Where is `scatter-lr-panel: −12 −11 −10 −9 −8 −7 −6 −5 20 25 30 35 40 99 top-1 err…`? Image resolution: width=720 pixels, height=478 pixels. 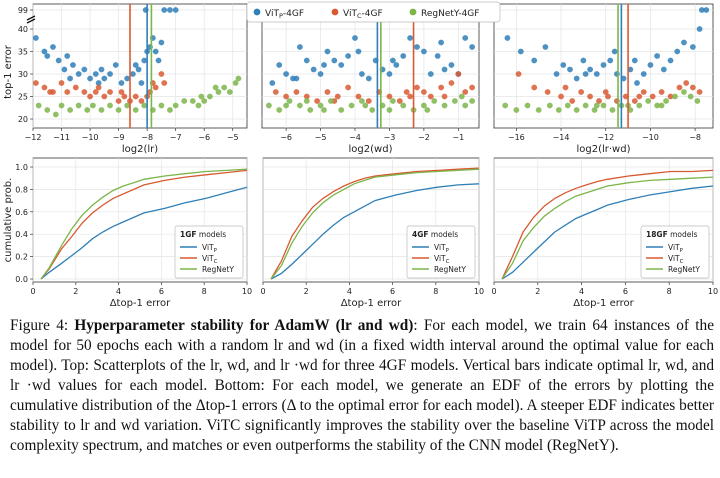
scatter-lr-panel: −12 −11 −10 −9 −8 −7 −6 −5 20 25 30 35 40 99 top-1 err… is located at coordinates (125, 79).